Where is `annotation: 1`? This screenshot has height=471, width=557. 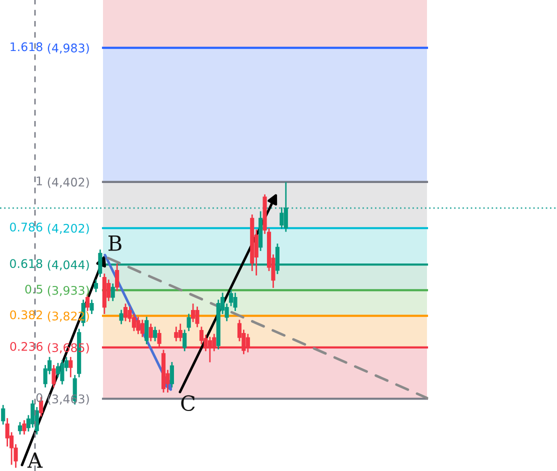 annotation: 1 is located at coordinates (39, 181).